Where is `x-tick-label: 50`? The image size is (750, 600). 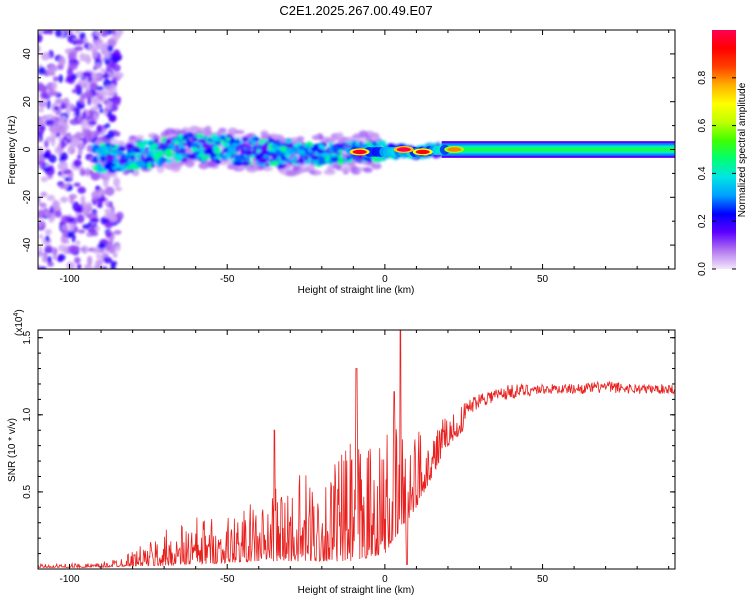 x-tick-label: 50 is located at coordinates (543, 279).